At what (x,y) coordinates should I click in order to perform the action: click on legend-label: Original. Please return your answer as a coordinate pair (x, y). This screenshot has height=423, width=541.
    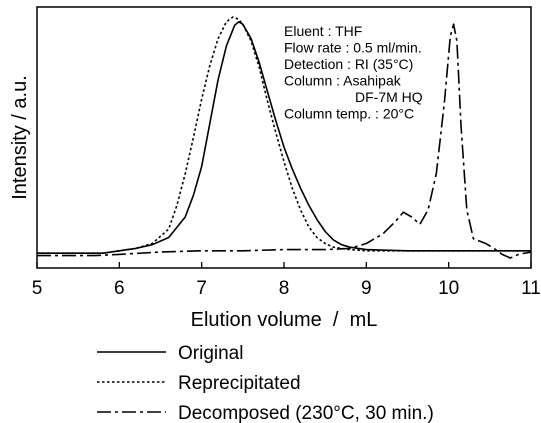
    Looking at the image, I should click on (210, 353).